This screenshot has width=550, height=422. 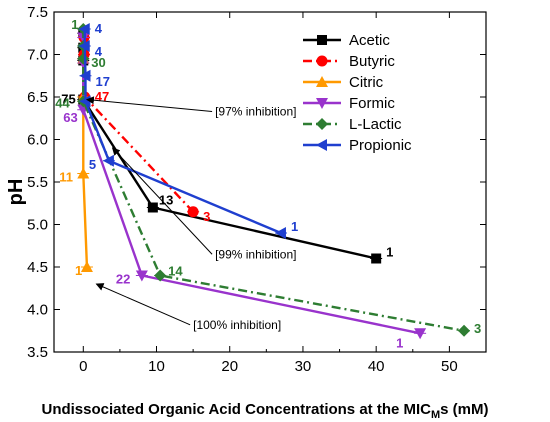 I want to click on legend-item-llactic: L-Lactic, so click(x=352, y=124).